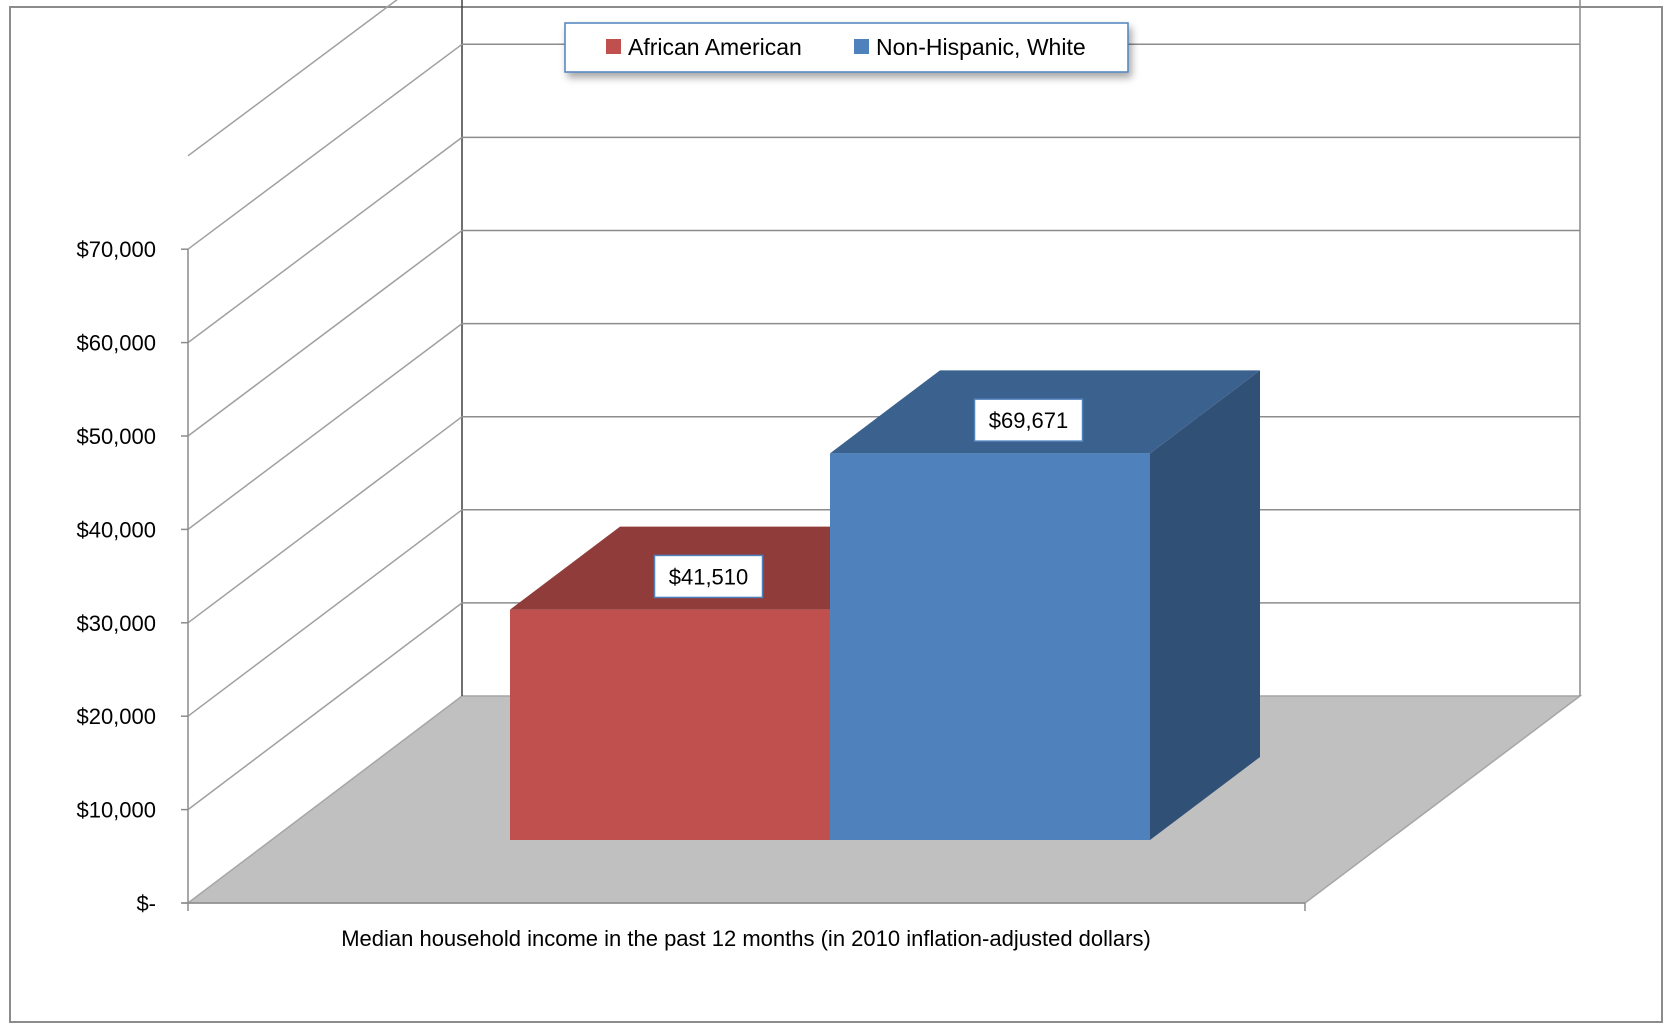 This screenshot has height=1031, width=1672. What do you see at coordinates (116, 716) in the screenshot?
I see `y-tick-label: $20,000` at bounding box center [116, 716].